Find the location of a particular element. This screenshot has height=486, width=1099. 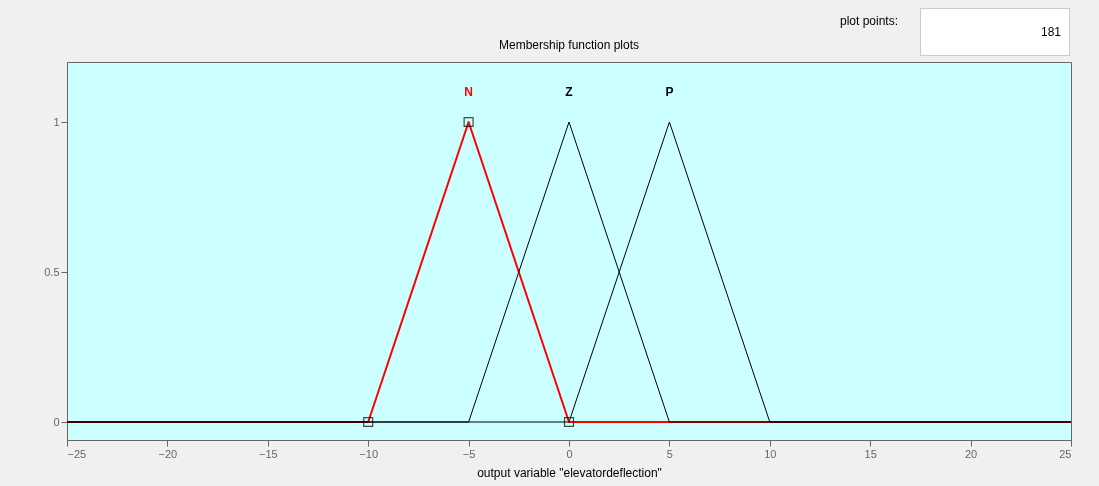

y-tick-label: 1 is located at coordinates (56, 121).